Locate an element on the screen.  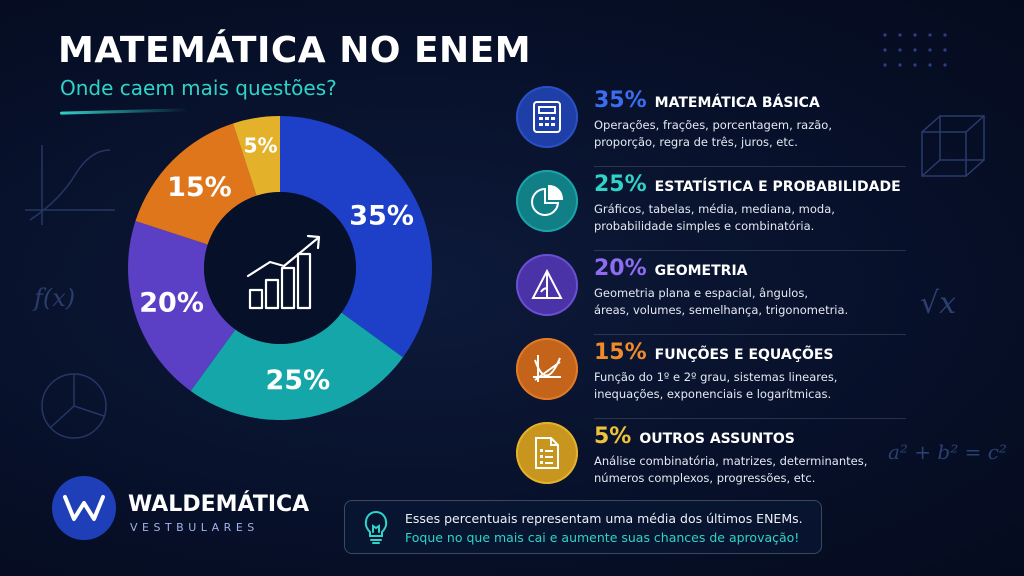
donut-hole is located at coordinates (280, 268).